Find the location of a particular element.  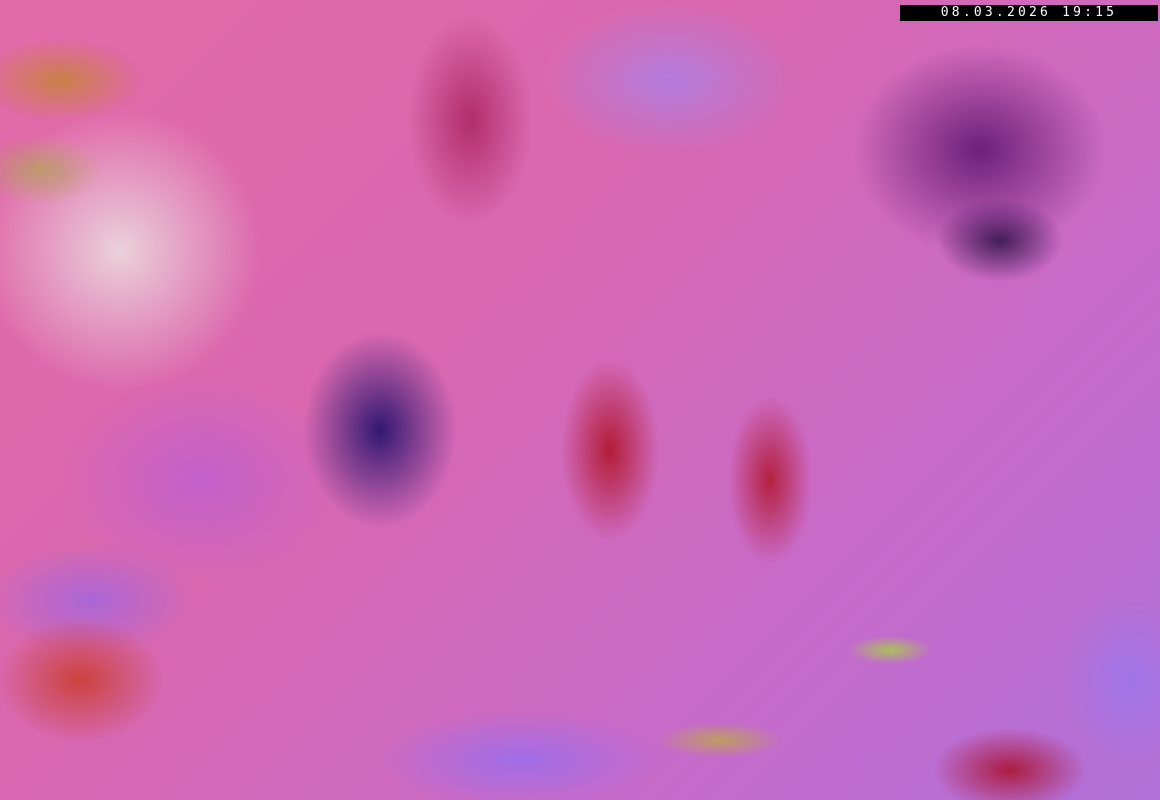

timestamp-label: 08.03.2026 19:15 is located at coordinates (1029, 13).